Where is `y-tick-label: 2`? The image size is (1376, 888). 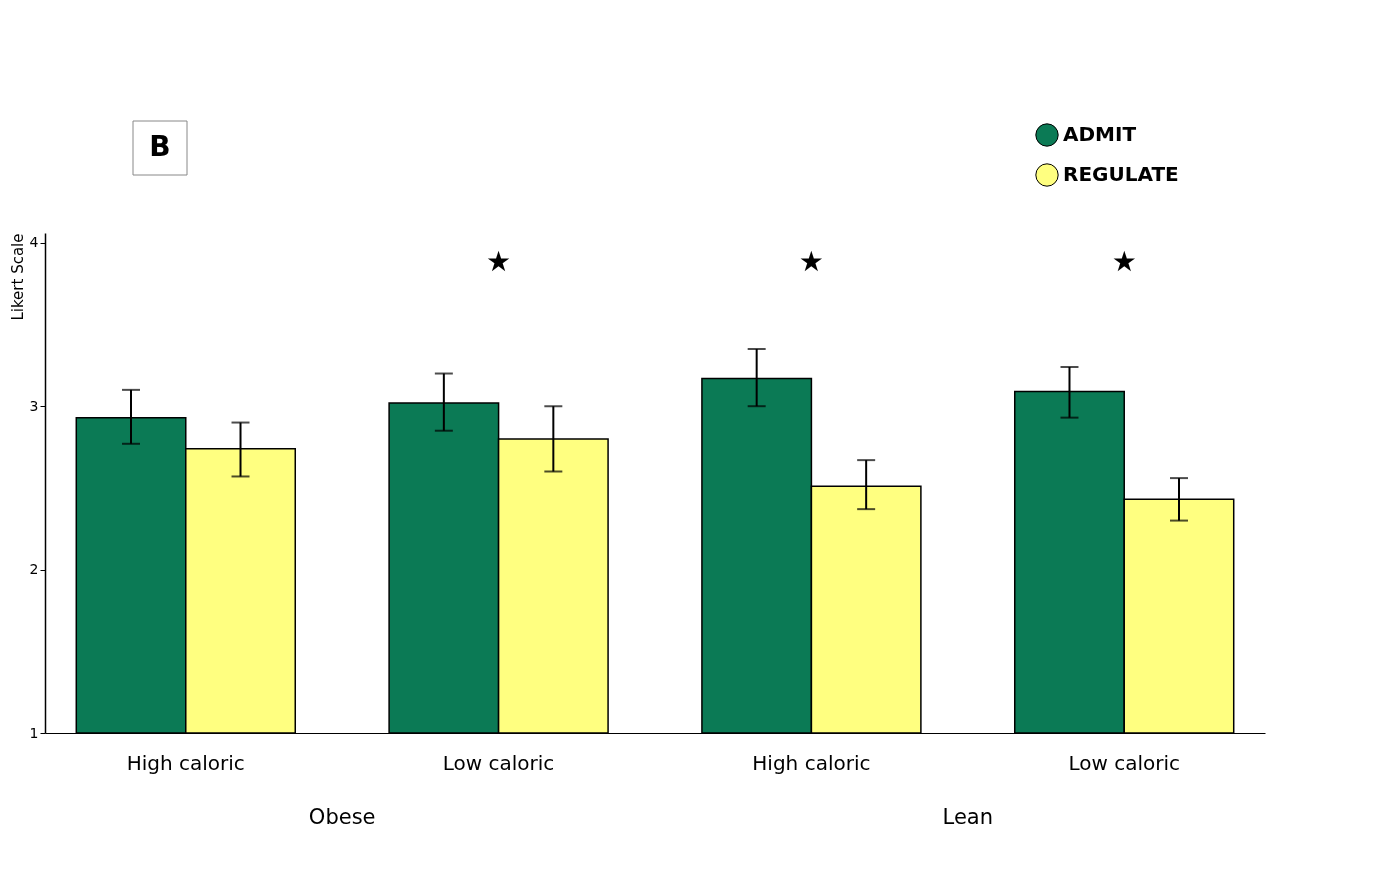
y-tick-label: 2 is located at coordinates (34, 569).